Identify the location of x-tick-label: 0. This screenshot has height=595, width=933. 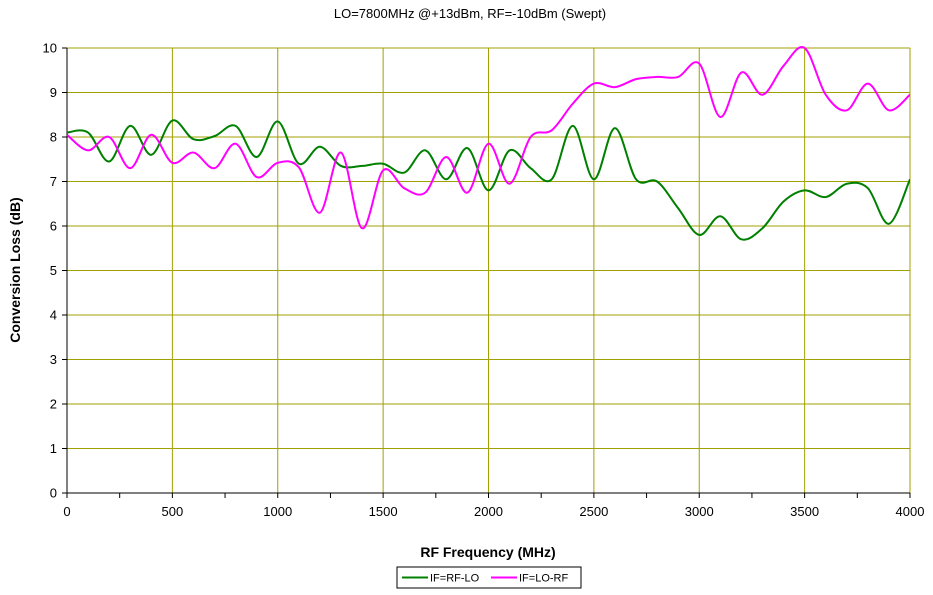
(66, 511).